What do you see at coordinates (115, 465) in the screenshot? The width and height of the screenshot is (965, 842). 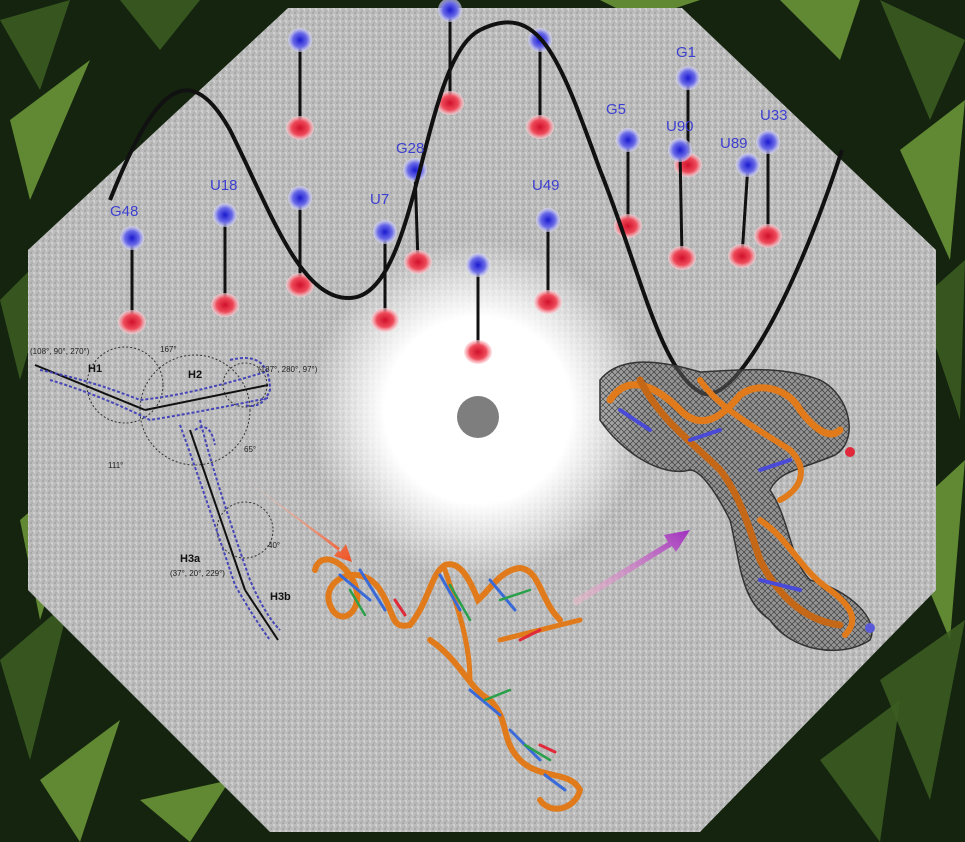 I see `angle-label-2: 111°` at bounding box center [115, 465].